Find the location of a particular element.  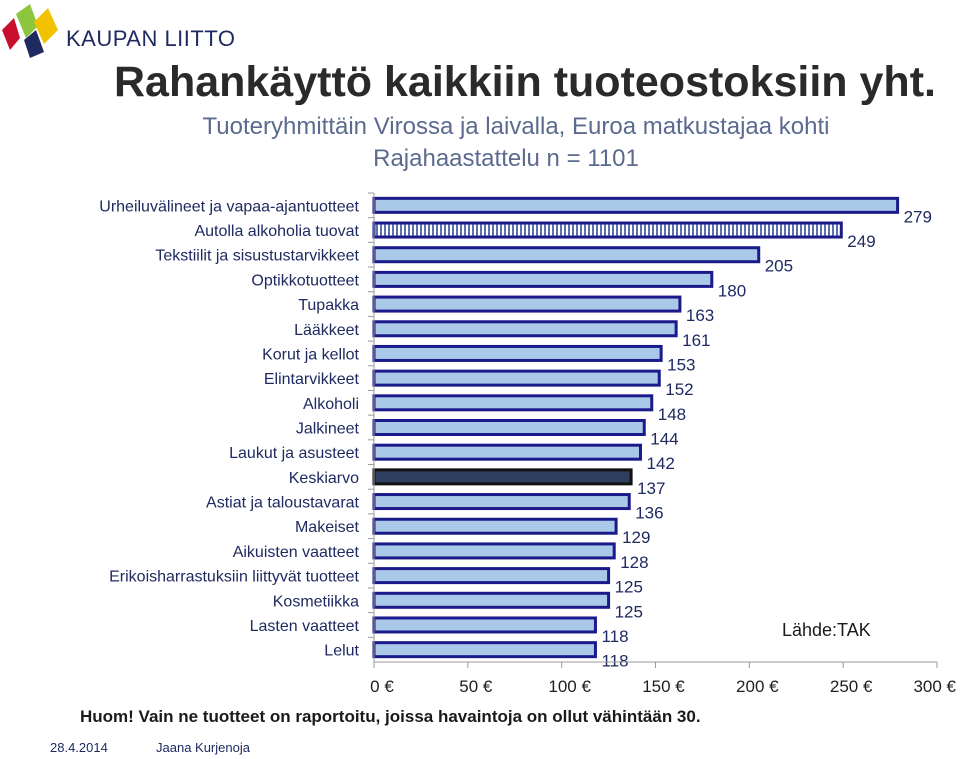

value-label: 163 is located at coordinates (700, 315).